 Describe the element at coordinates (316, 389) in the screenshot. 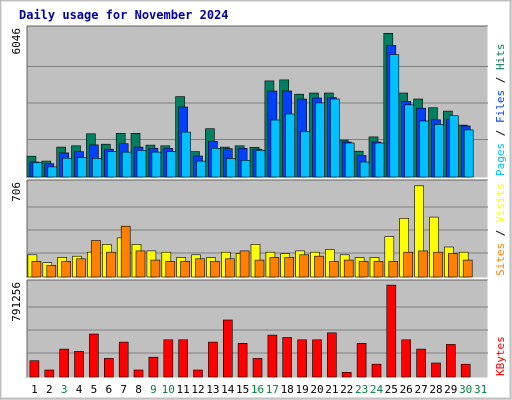

I see `day-label-20: 20` at that location.